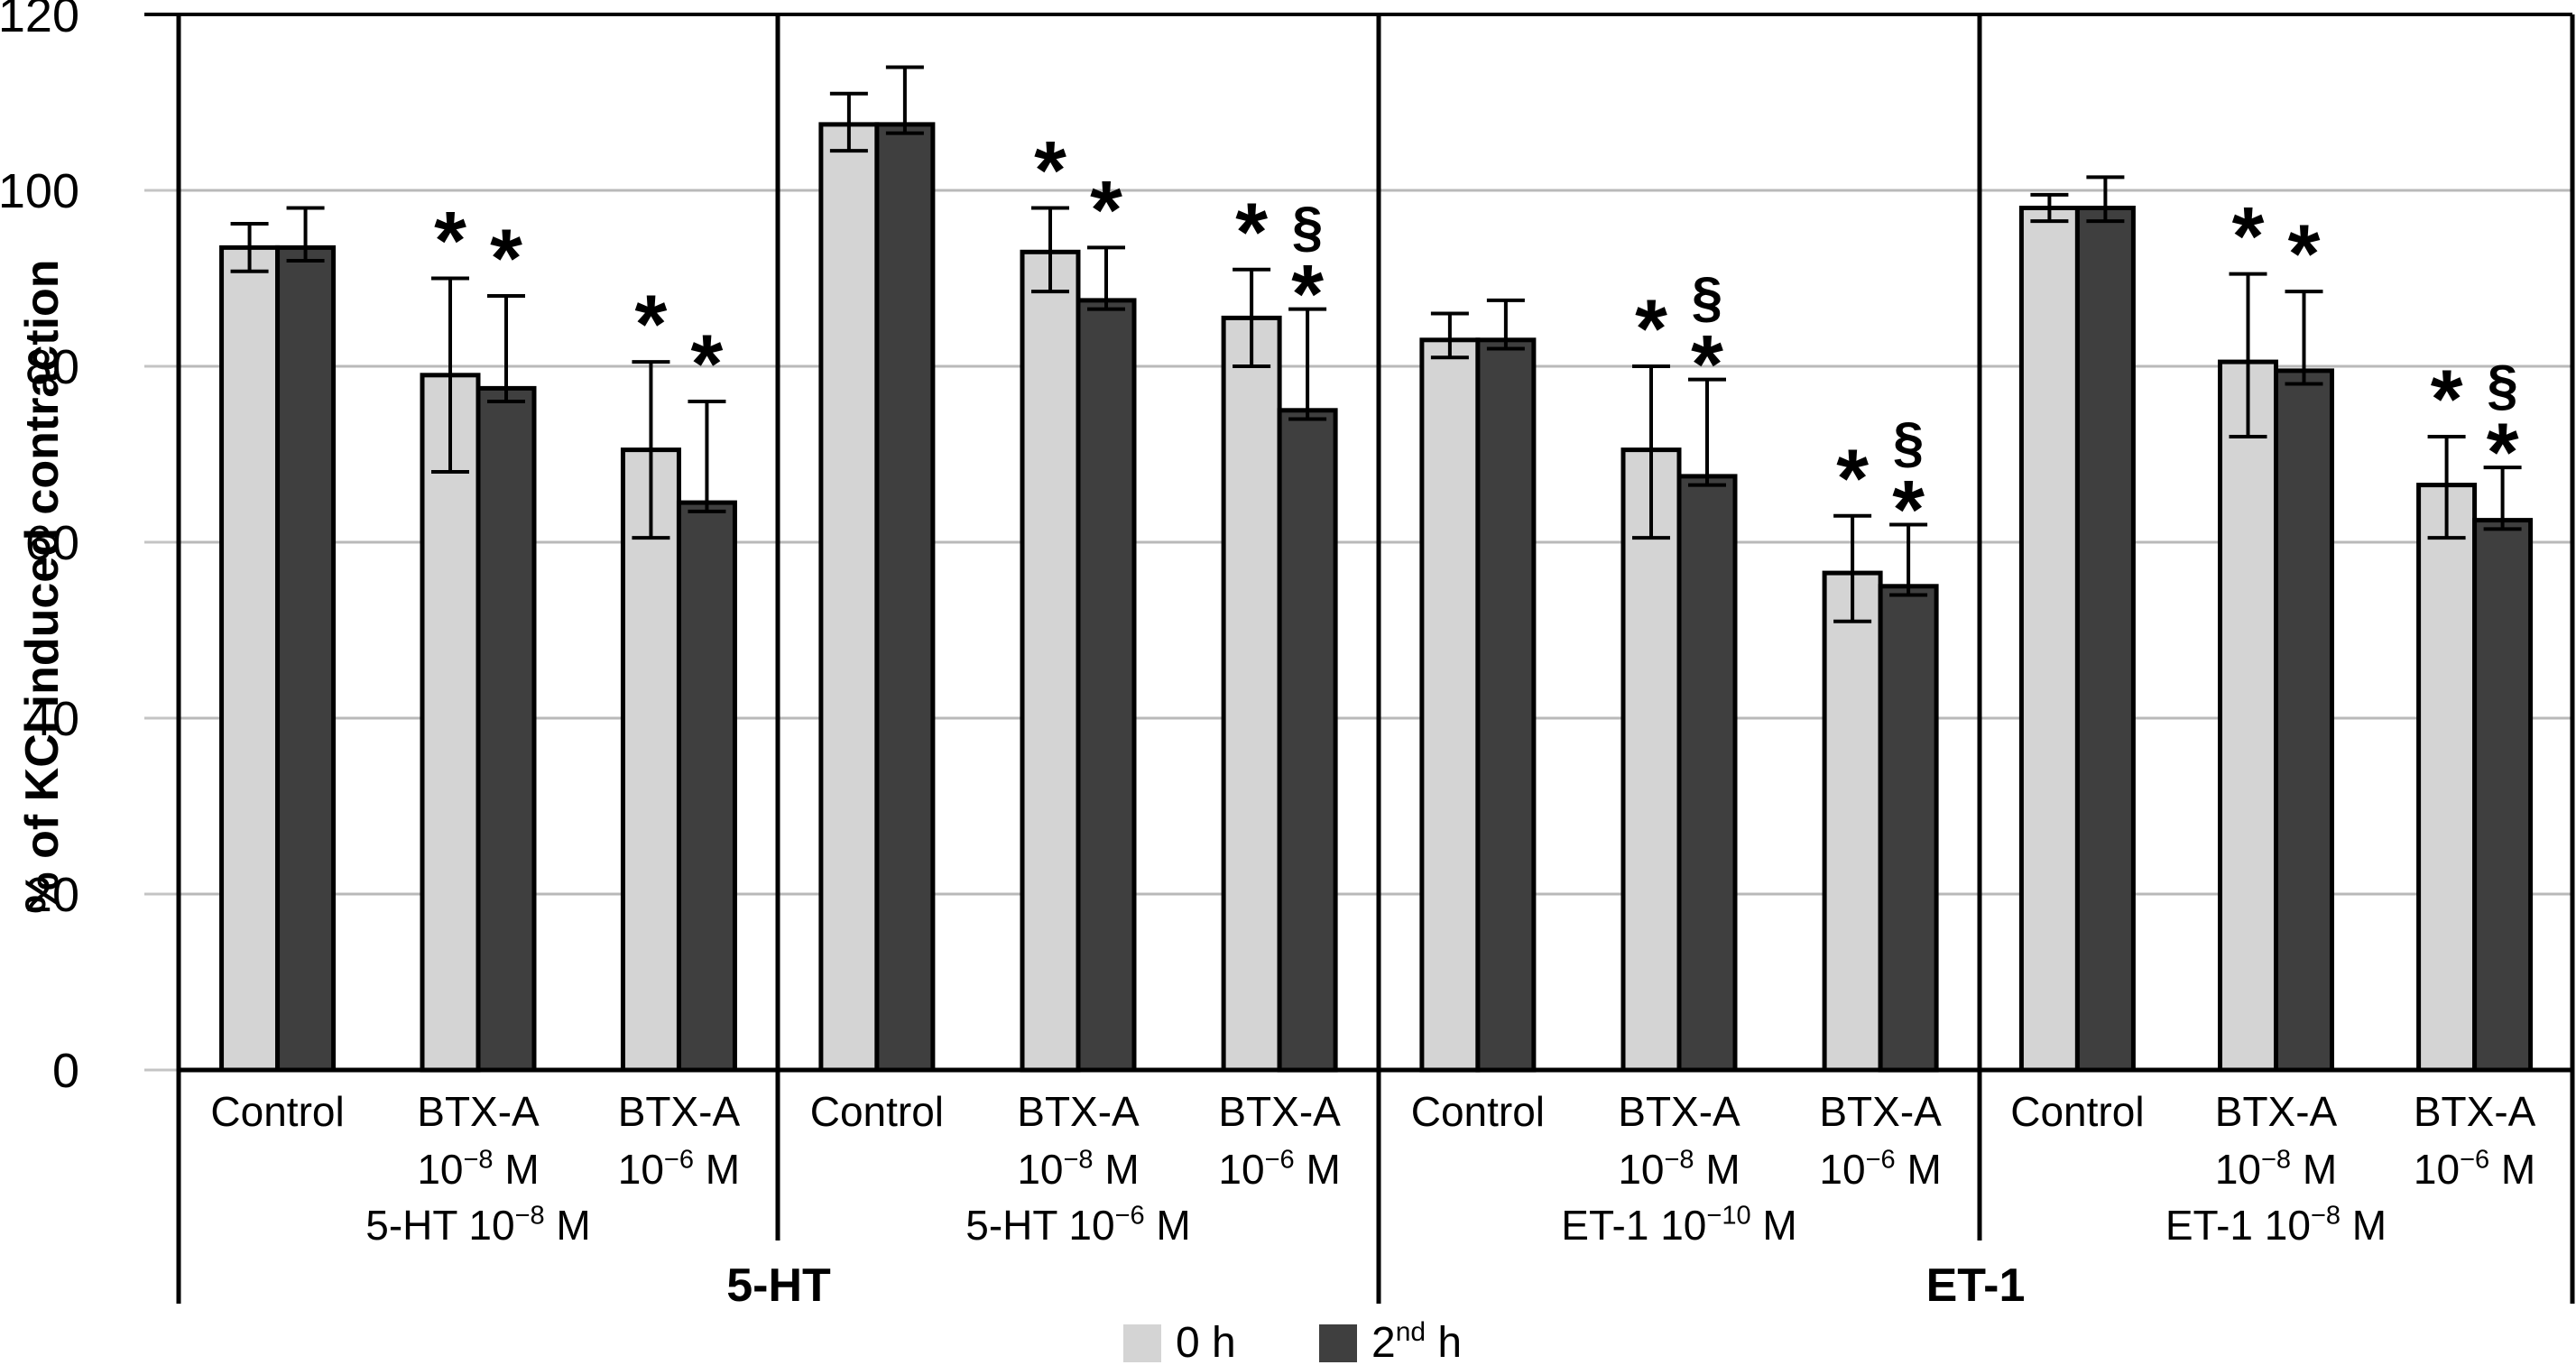 Image resolution: width=2576 pixels, height=1365 pixels. What do you see at coordinates (52, 719) in the screenshot?
I see `y-tick-label-40: 40` at bounding box center [52, 719].